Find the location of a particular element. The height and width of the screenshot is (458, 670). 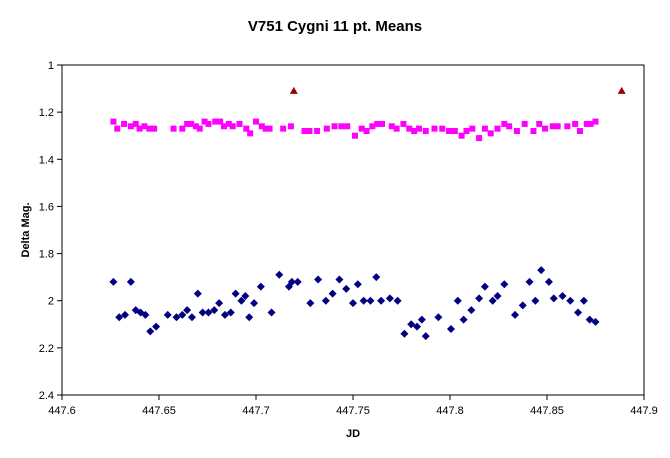

x-axis-label: JD is located at coordinates (353, 434).